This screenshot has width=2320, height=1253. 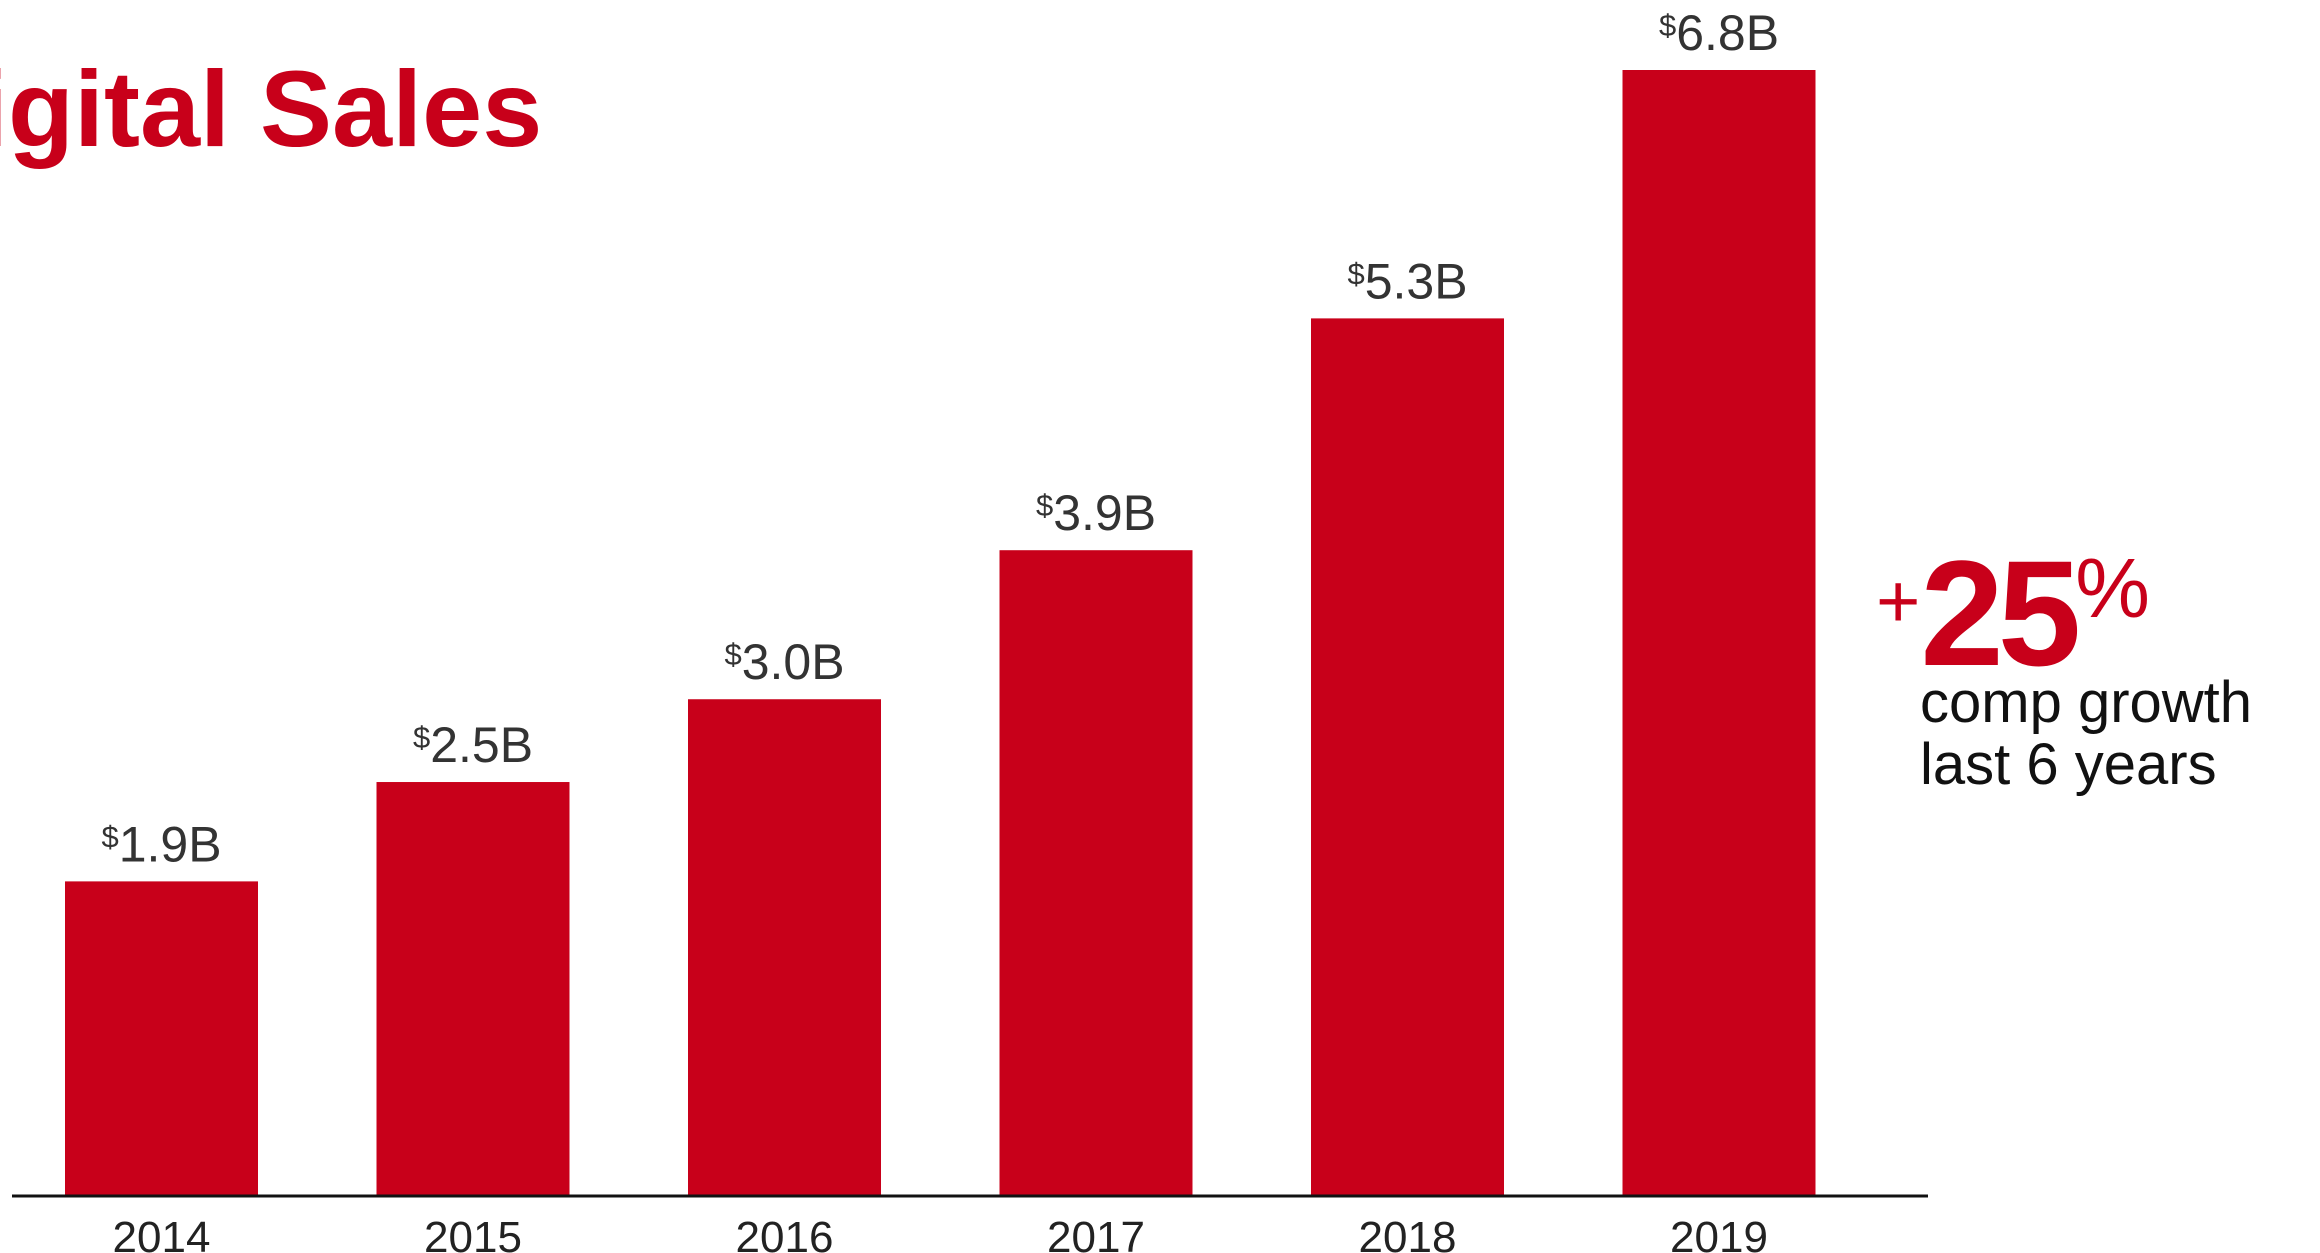 I want to click on growth-caption: comp growth last 6 years, so click(x=2120, y=734).